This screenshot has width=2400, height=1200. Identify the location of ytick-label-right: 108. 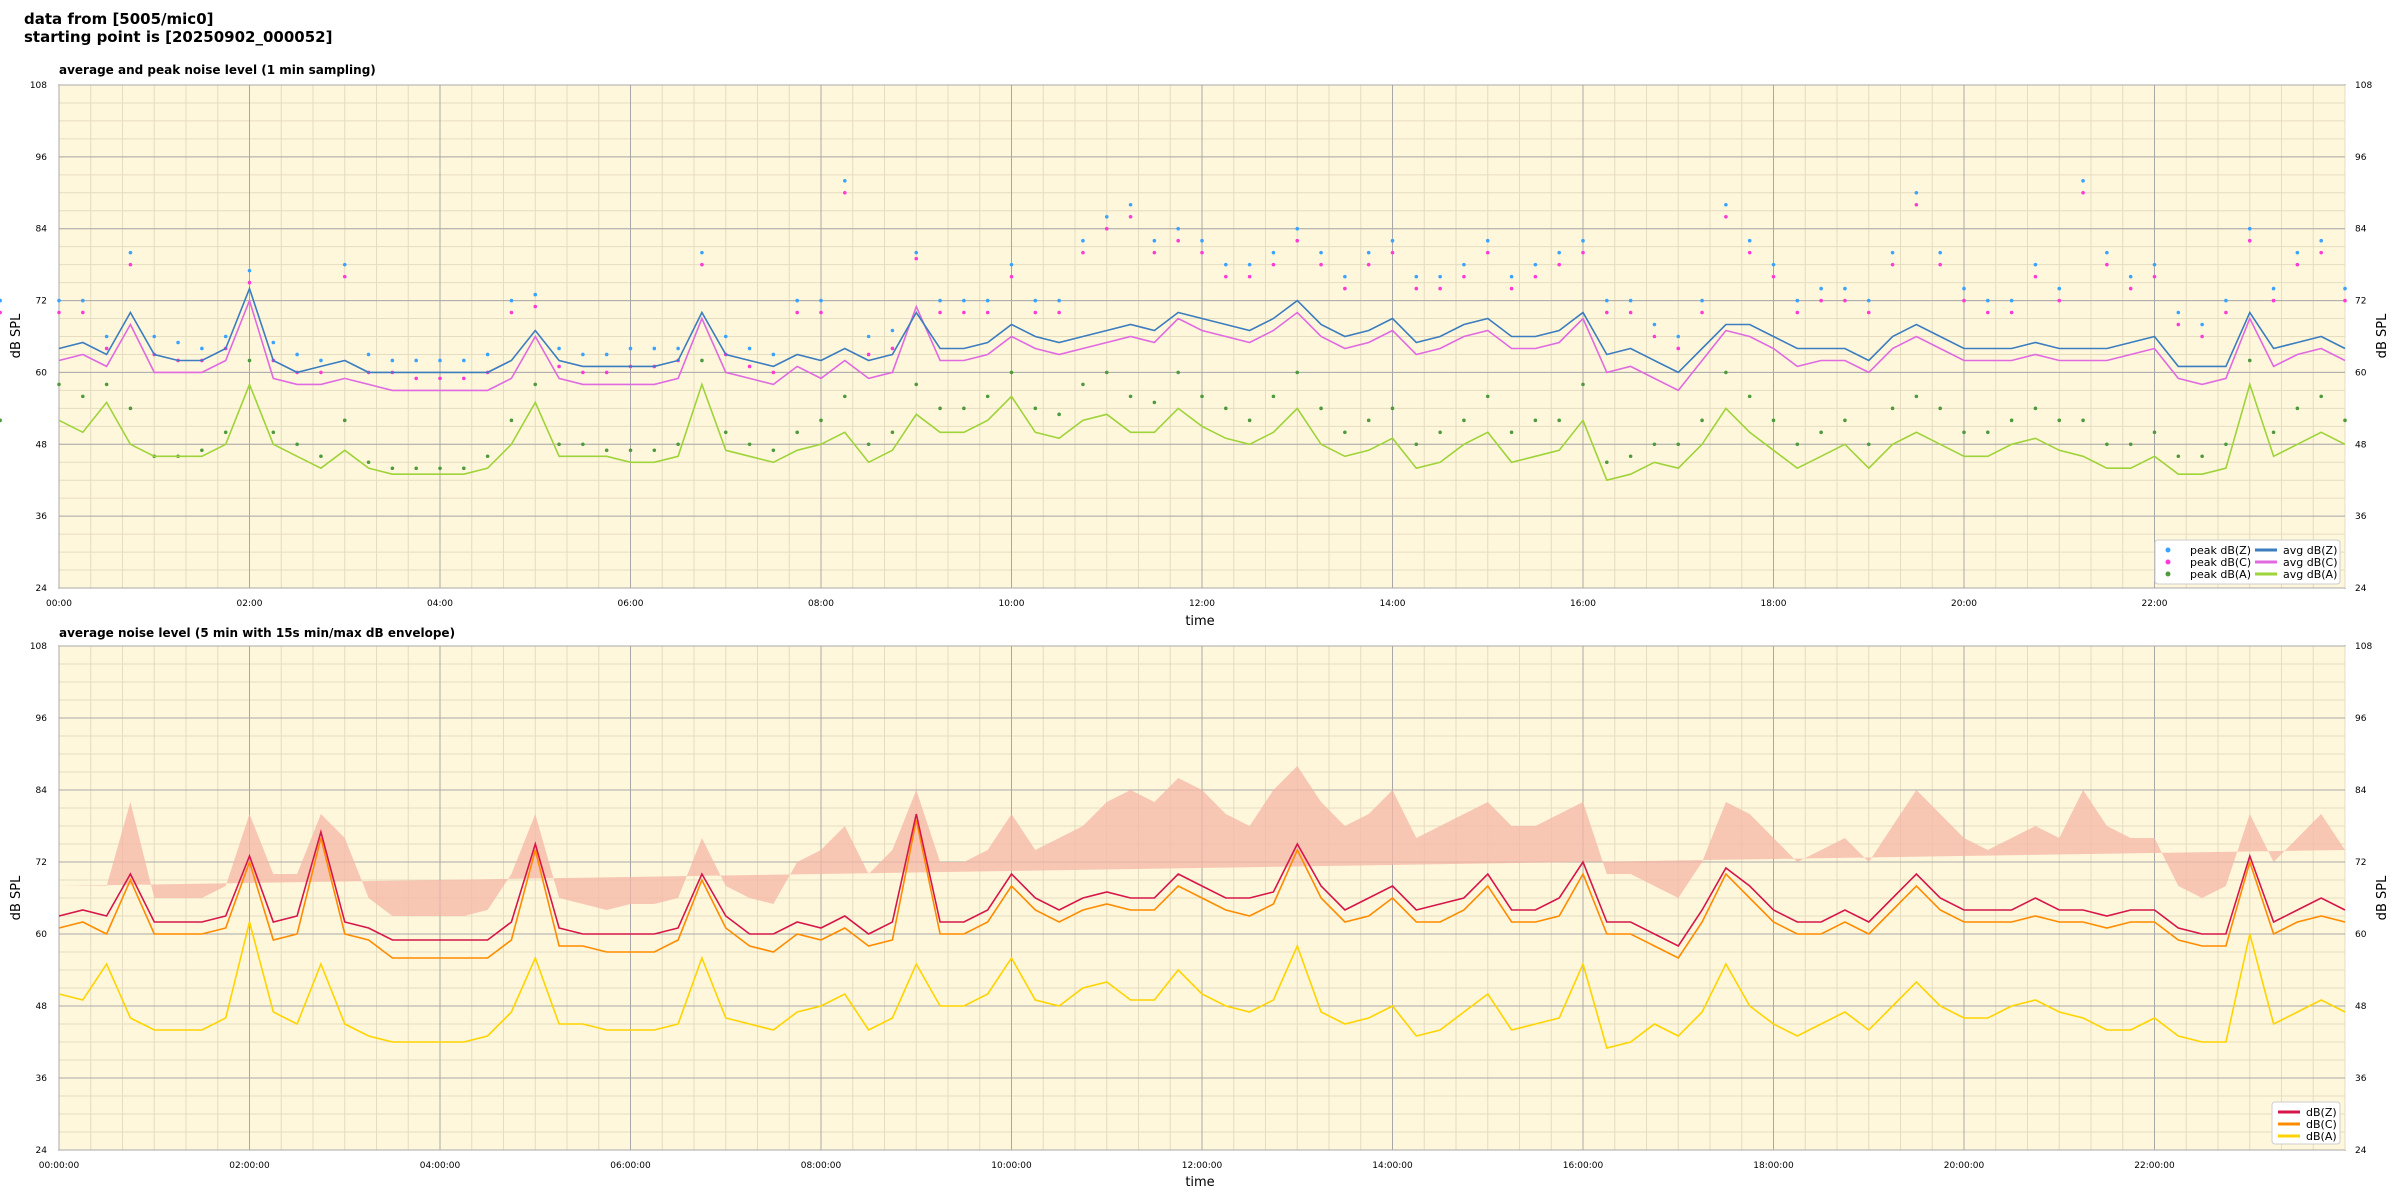
(2363, 647).